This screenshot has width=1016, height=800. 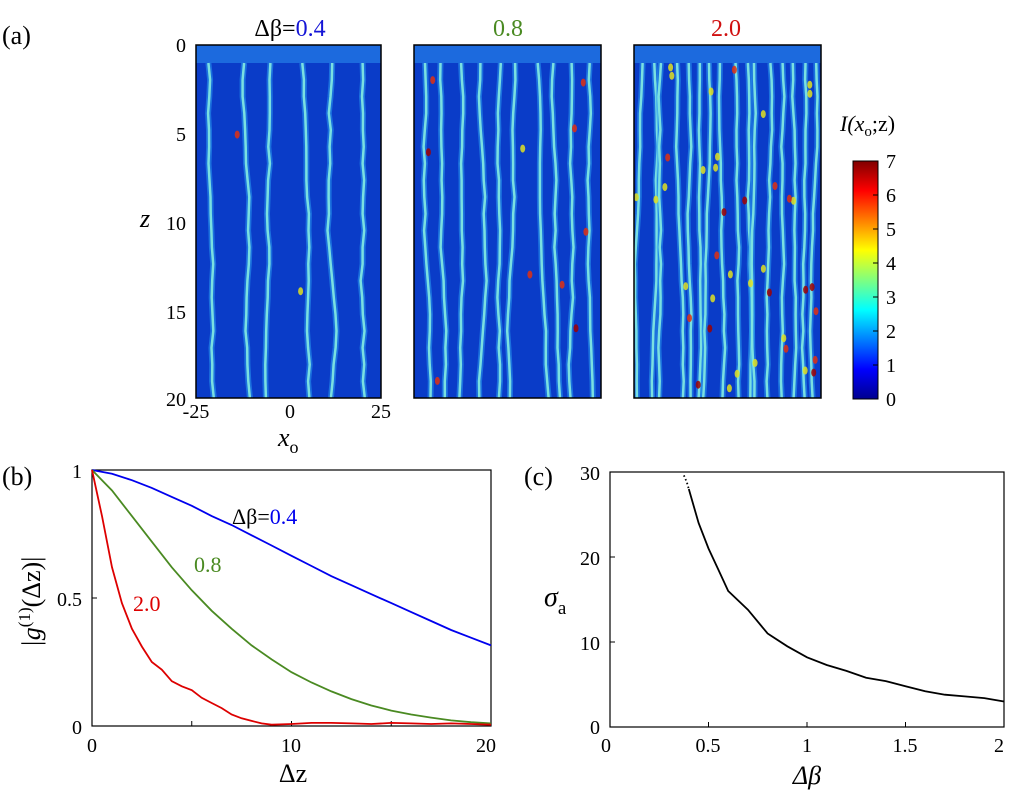 What do you see at coordinates (891, 400) in the screenshot?
I see `colorbar-tick-label-0: 0` at bounding box center [891, 400].